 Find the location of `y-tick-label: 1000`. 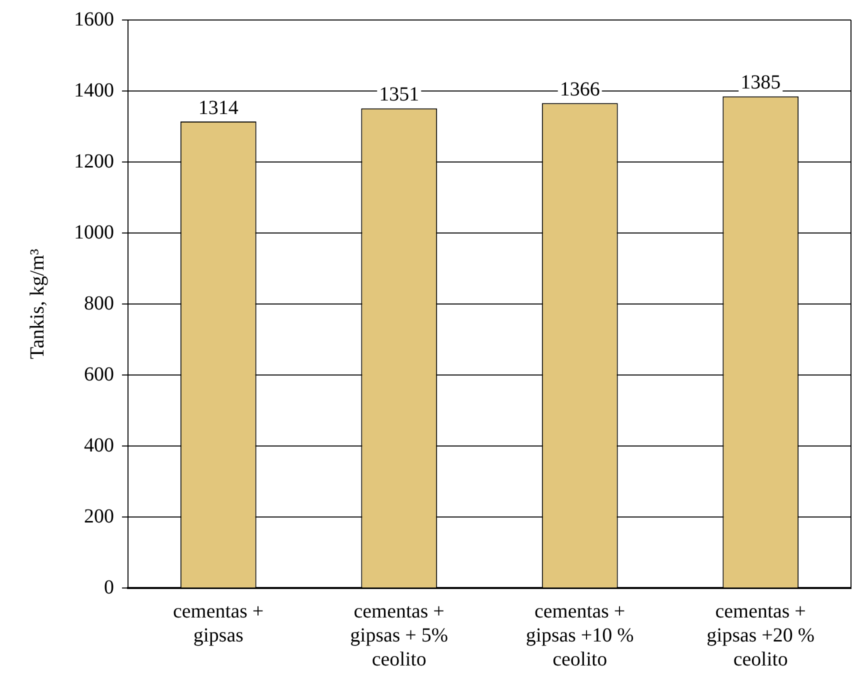

y-tick-label: 1000 is located at coordinates (94, 232).